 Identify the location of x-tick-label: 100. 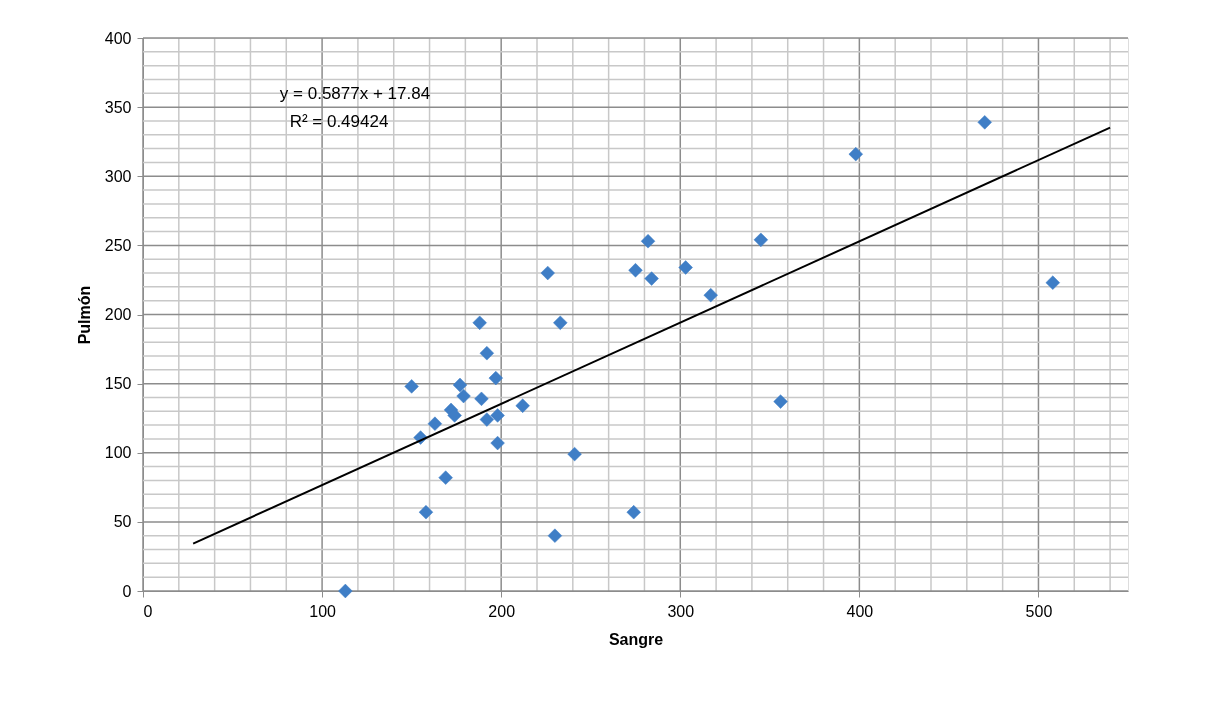
(323, 611).